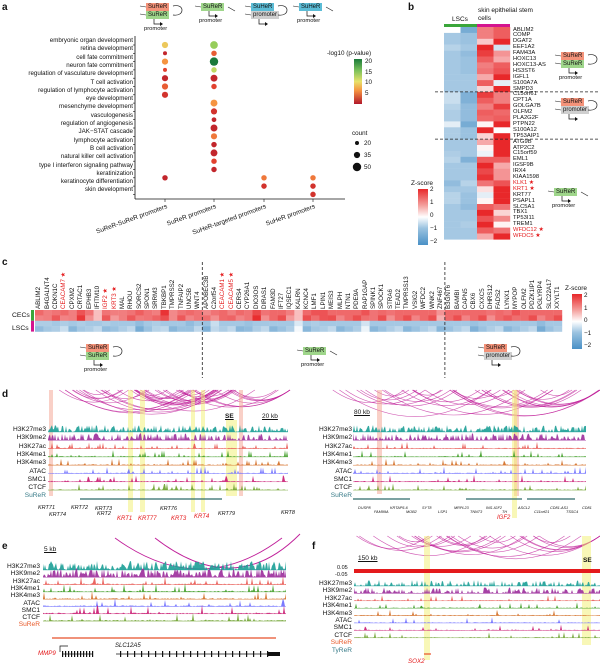  What do you see at coordinates (103, 140) in the screenshot?
I see `term-label: lymphocyte activation` at bounding box center [103, 140].